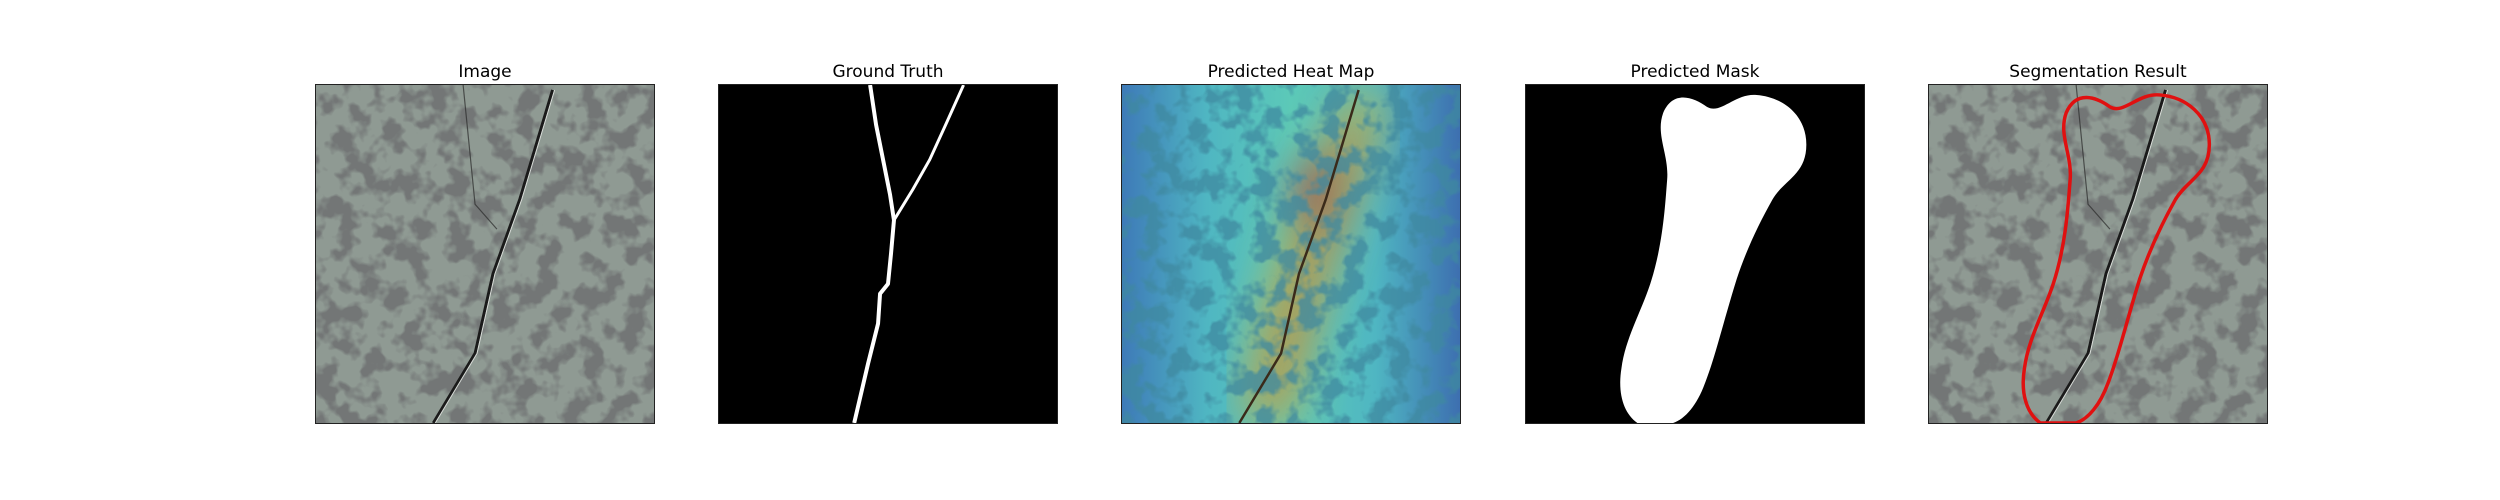  I want to click on panel-title-predicted-mask: Predicted Mask, so click(1695, 72).